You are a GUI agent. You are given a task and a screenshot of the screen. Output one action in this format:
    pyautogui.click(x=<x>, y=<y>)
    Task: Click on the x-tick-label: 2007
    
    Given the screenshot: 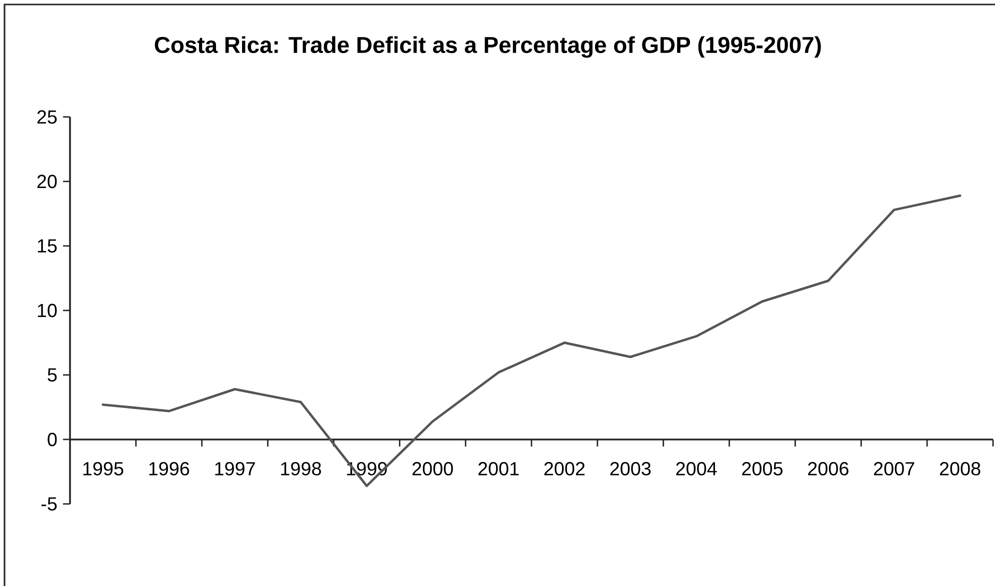 What is the action you would take?
    pyautogui.click(x=894, y=469)
    